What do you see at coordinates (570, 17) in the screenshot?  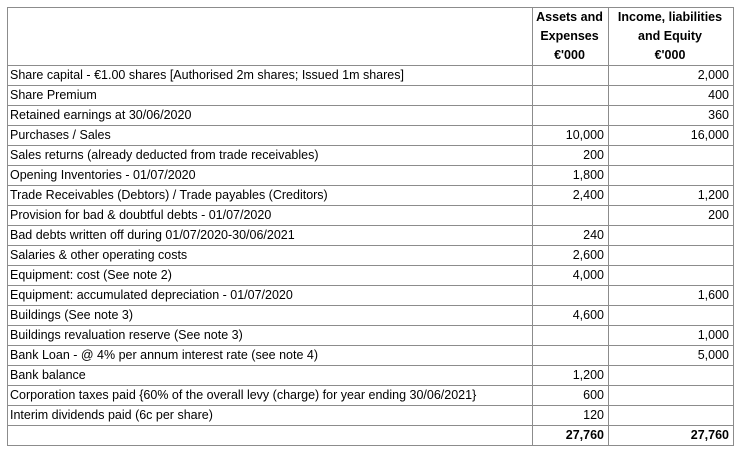 I see `header-cell: Assets and` at bounding box center [570, 17].